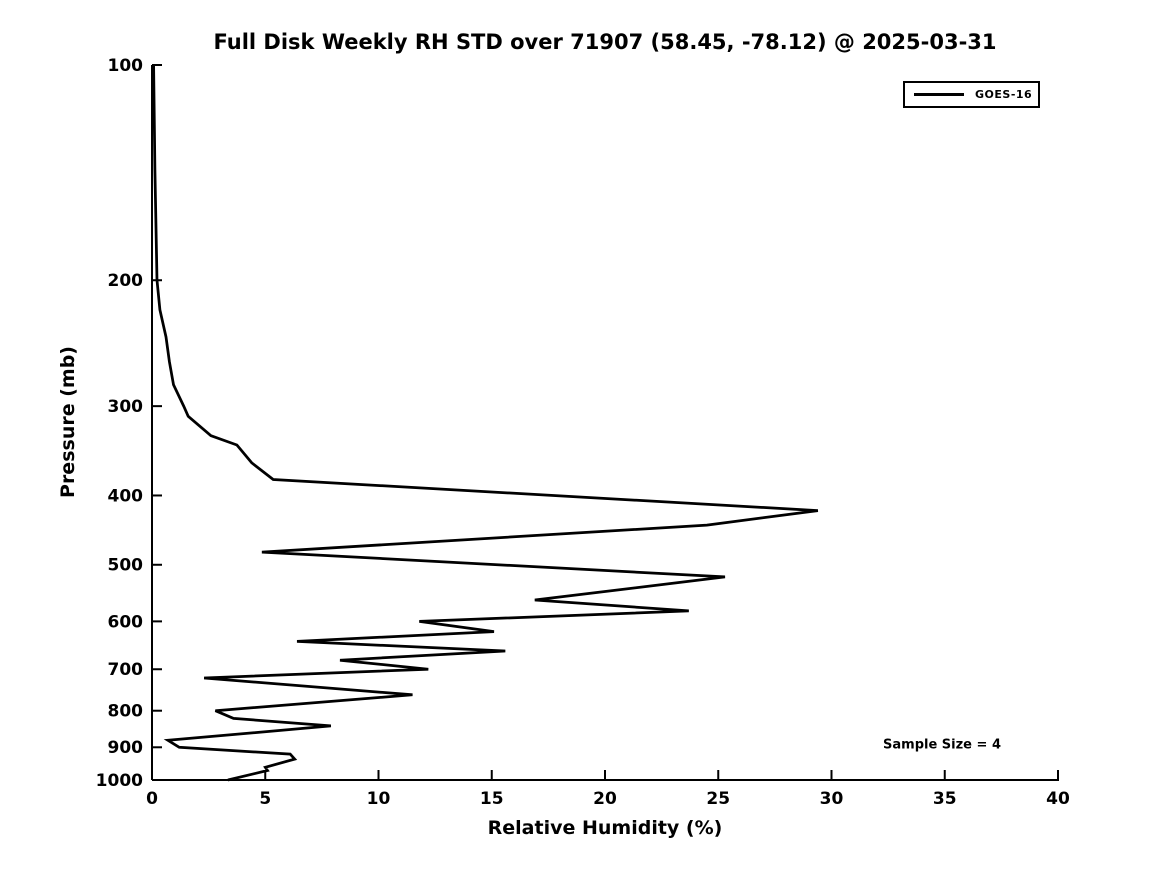 The image size is (1167, 875). Describe the element at coordinates (126, 281) in the screenshot. I see `svg-text: 200` at that location.